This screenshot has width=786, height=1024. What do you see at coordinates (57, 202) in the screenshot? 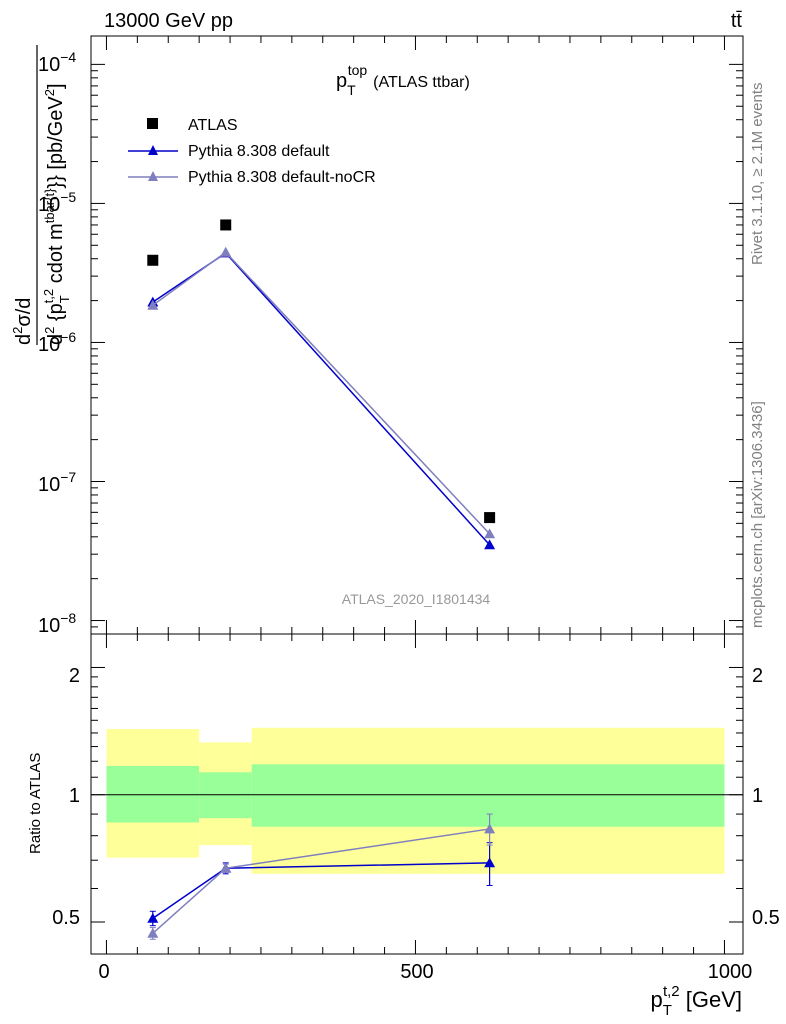
I see `y-tick-label: 10⁻⁵` at bounding box center [57, 202].